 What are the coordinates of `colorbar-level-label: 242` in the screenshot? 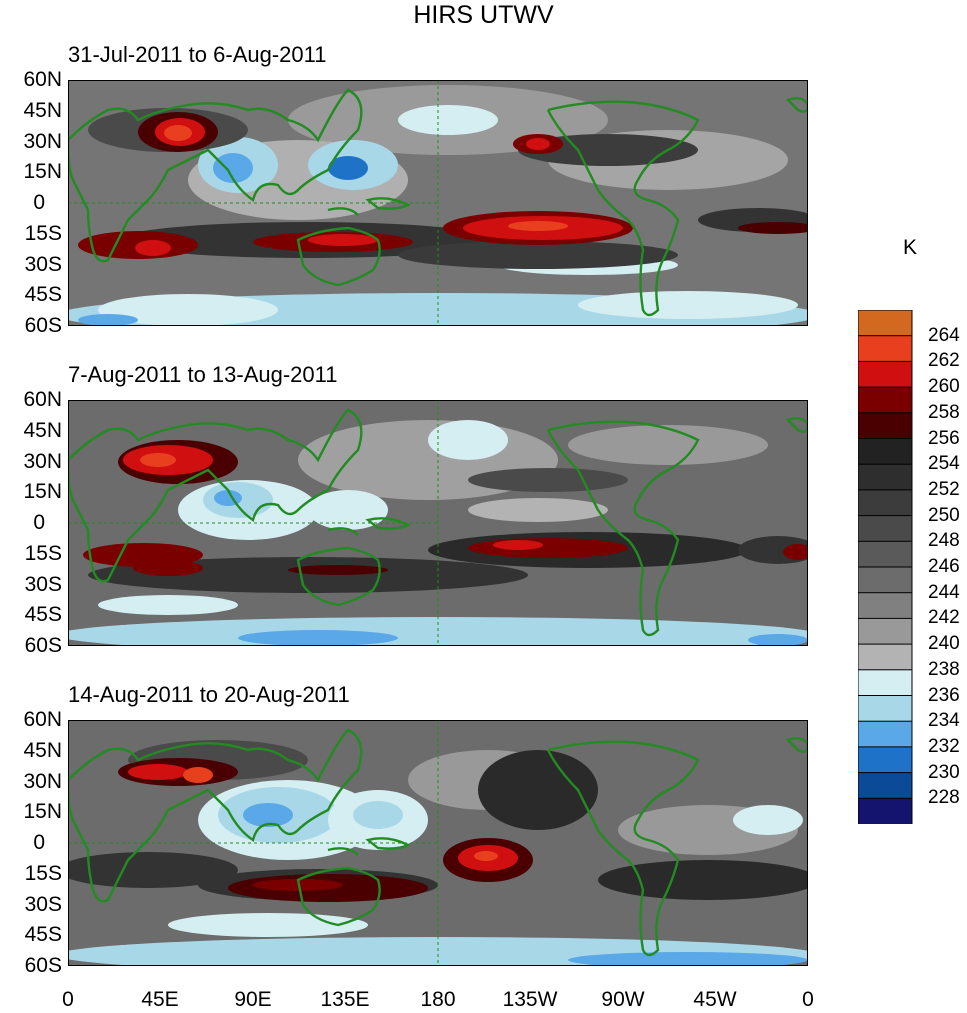 It's located at (944, 618).